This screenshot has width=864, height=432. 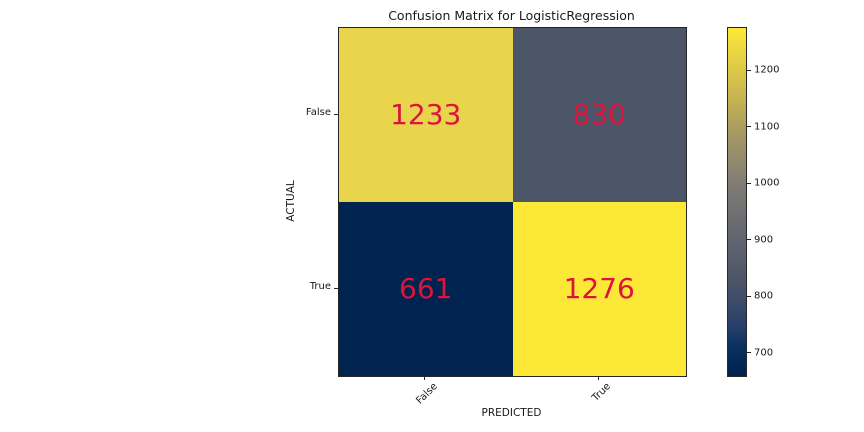 I want to click on colorbar-tick-label: 700, so click(x=764, y=353).